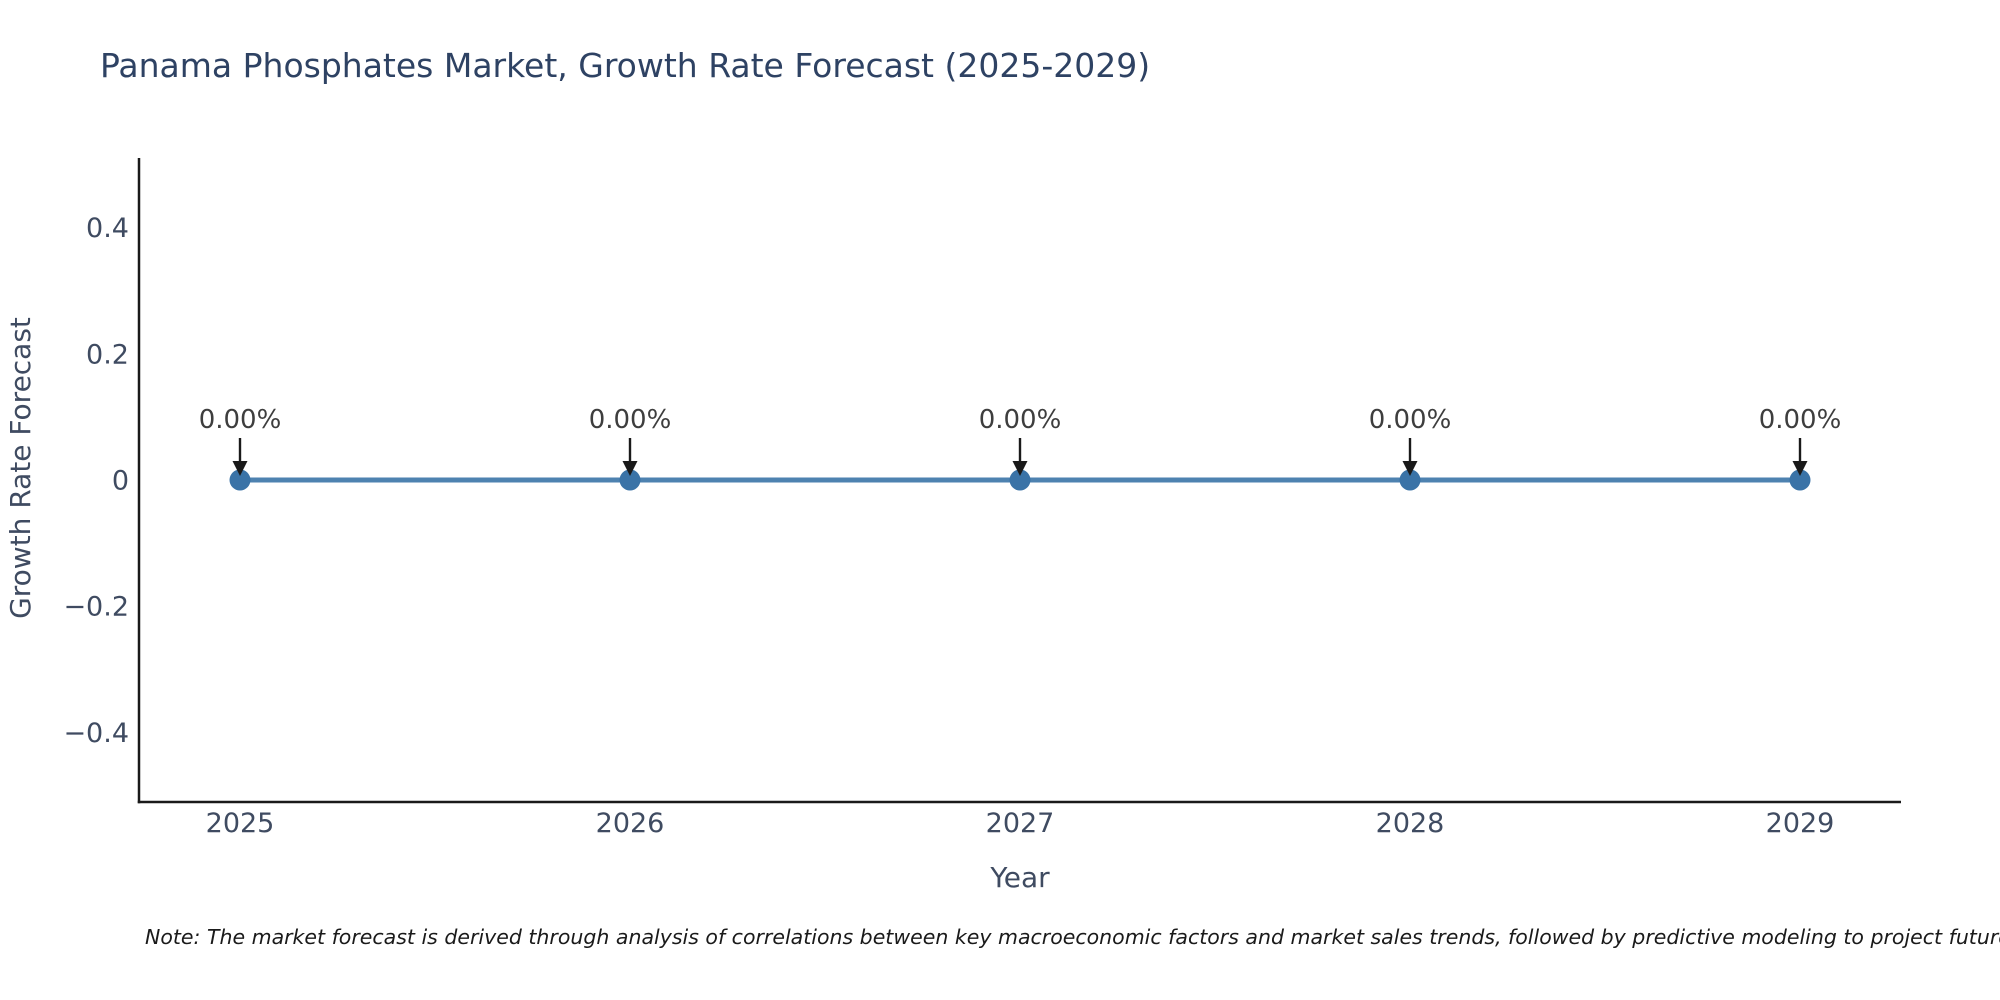 The width and height of the screenshot is (2000, 1000). I want to click on x-tick-label: 2026, so click(630, 823).